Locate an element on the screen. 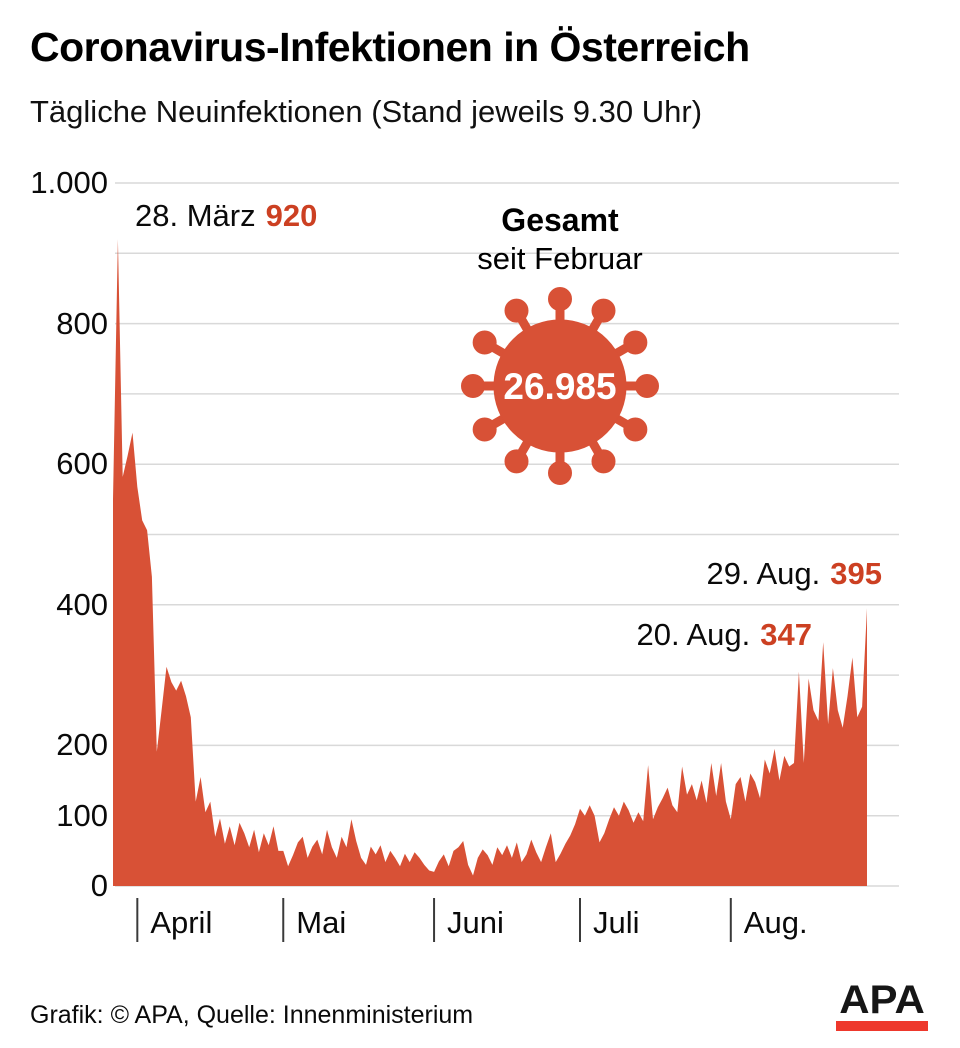 The width and height of the screenshot is (960, 1048). total-title: Gesamt is located at coordinates (560, 220).